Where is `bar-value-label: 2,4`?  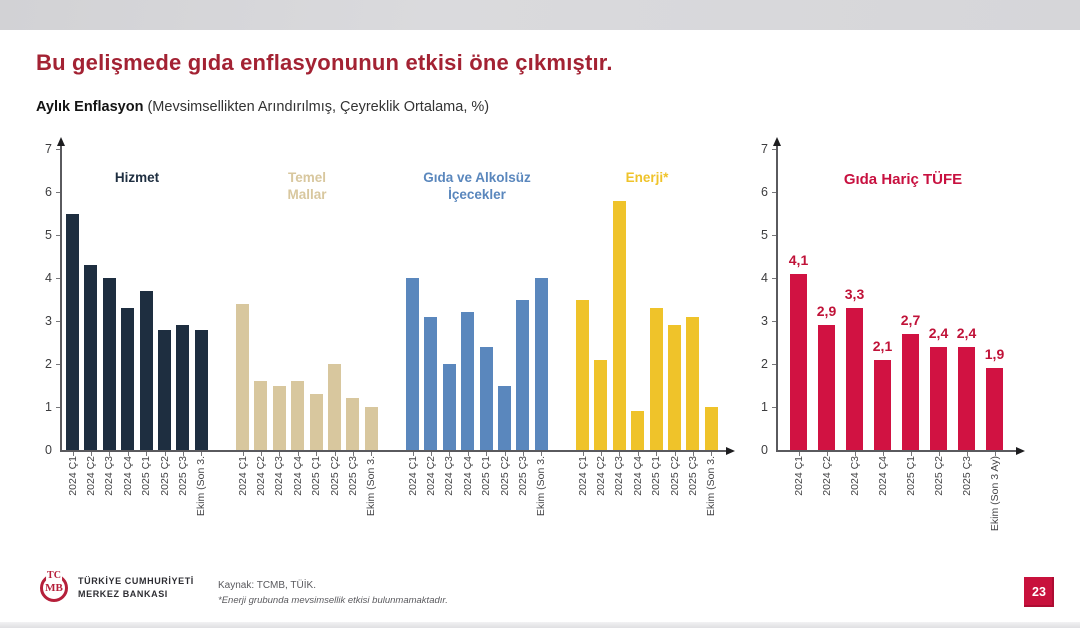
bar-value-label: 2,4 is located at coordinates (938, 332).